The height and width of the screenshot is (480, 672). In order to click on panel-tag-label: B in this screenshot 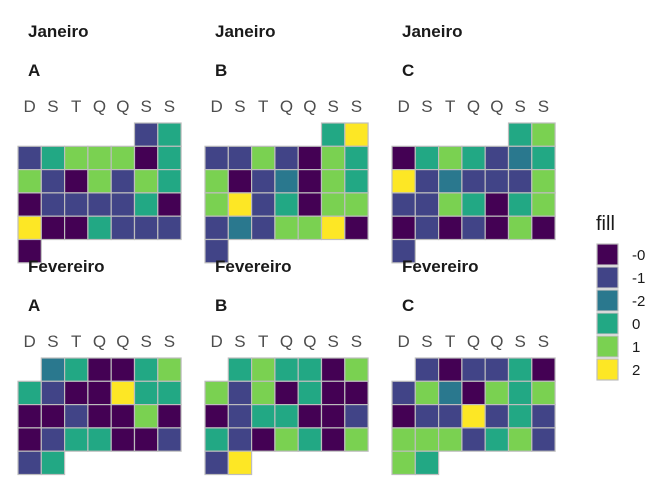, I will do `click(221, 70)`.